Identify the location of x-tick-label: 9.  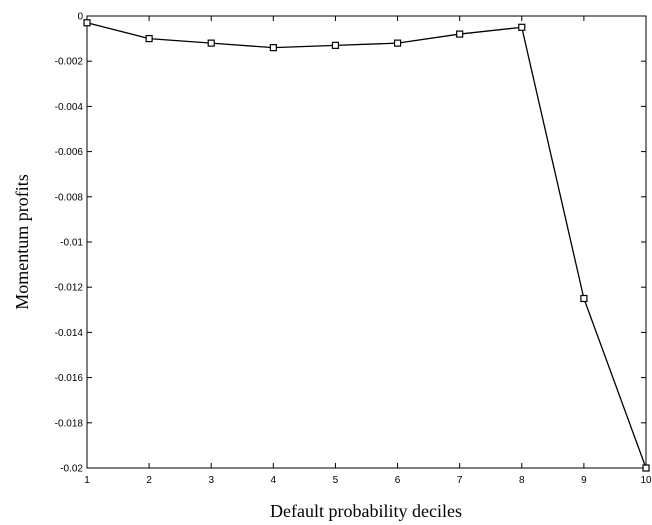
(584, 480).